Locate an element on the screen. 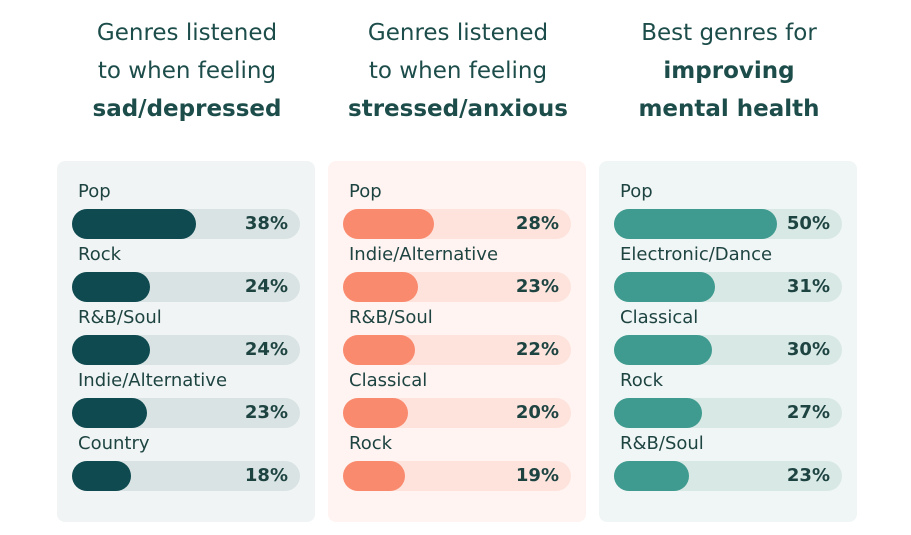 The width and height of the screenshot is (911, 535). title-bold-line-2: mental health is located at coordinates (729, 109).